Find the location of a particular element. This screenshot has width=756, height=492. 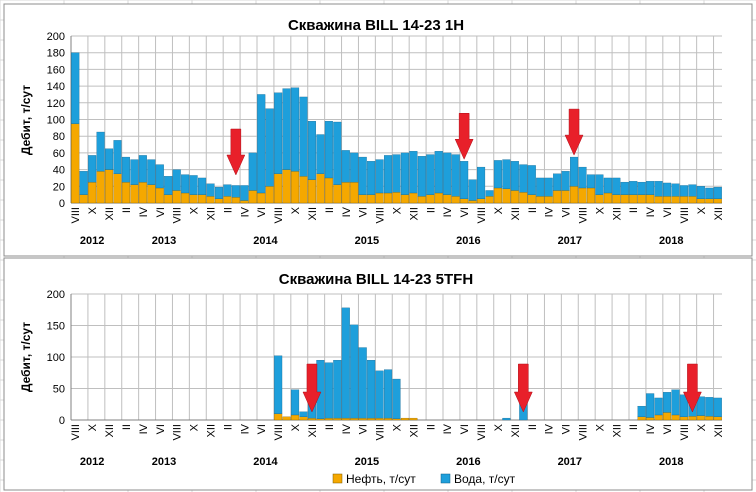

year-label: 2014 is located at coordinates (265, 241).